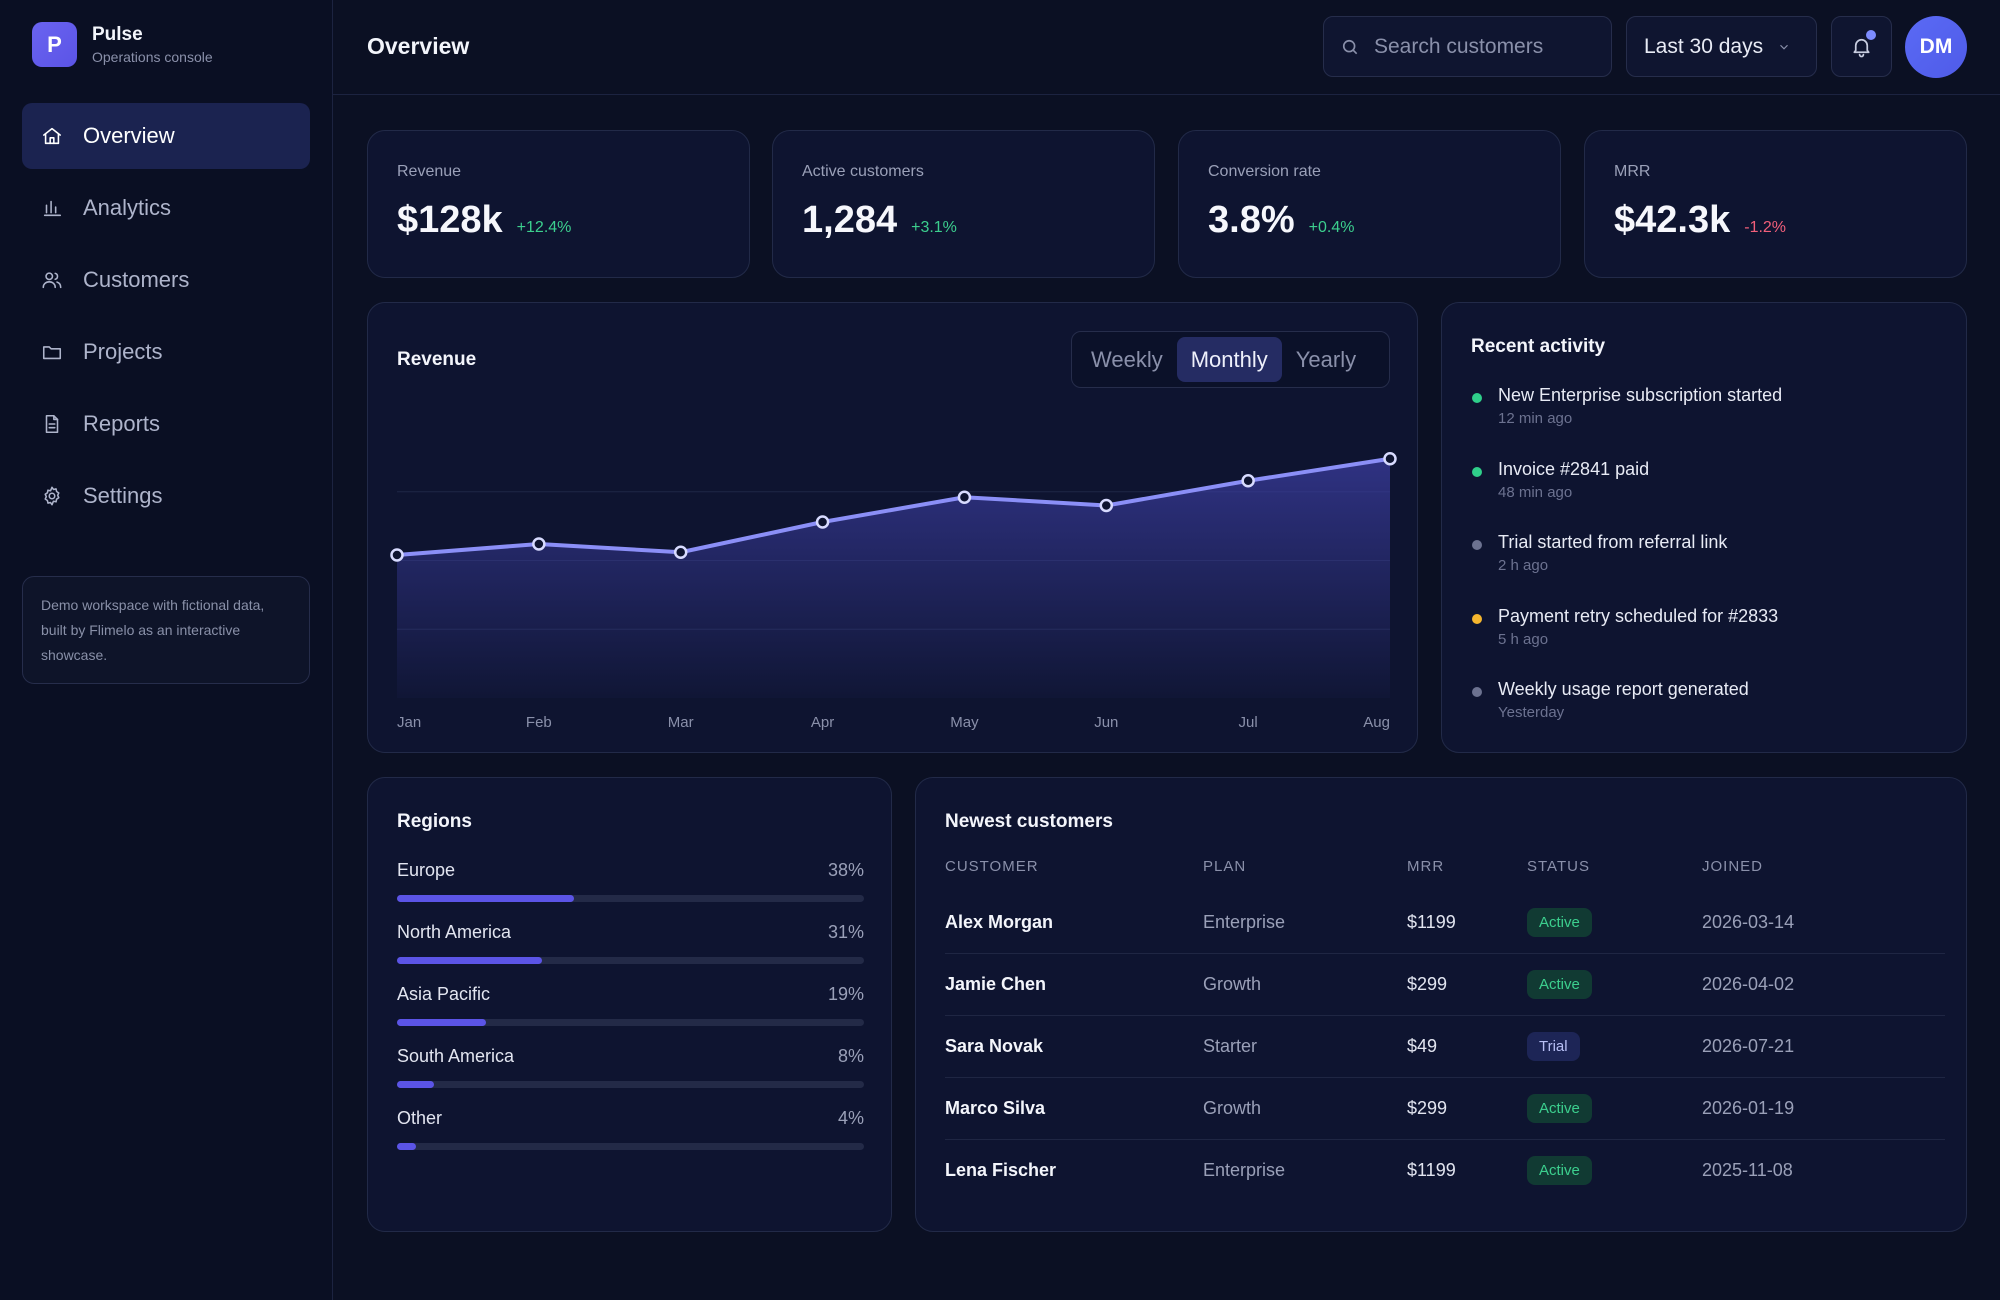 The width and height of the screenshot is (2000, 1300). What do you see at coordinates (136, 279) in the screenshot?
I see `sidebar-item-label: Customers` at bounding box center [136, 279].